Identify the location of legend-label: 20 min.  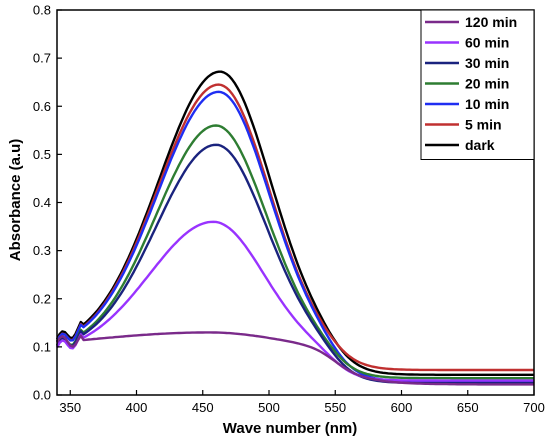
(487, 84).